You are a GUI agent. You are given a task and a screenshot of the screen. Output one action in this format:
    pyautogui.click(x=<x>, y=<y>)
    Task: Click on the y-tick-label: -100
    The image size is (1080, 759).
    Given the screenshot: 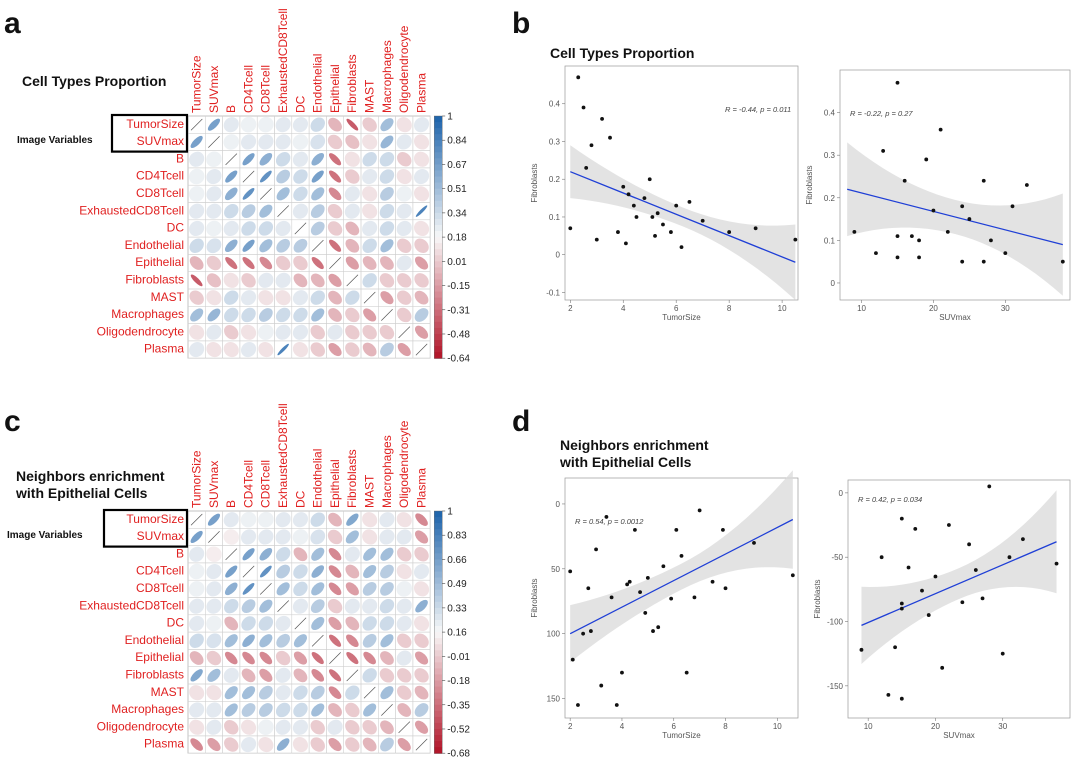 What is the action you would take?
    pyautogui.click(x=835, y=622)
    